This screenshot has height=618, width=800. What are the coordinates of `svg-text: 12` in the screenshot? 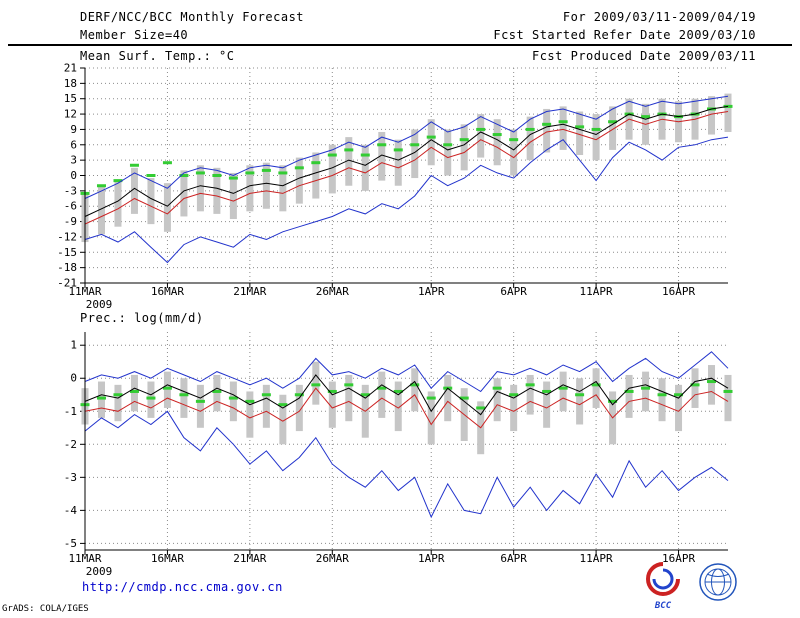 It's located at (70, 114).